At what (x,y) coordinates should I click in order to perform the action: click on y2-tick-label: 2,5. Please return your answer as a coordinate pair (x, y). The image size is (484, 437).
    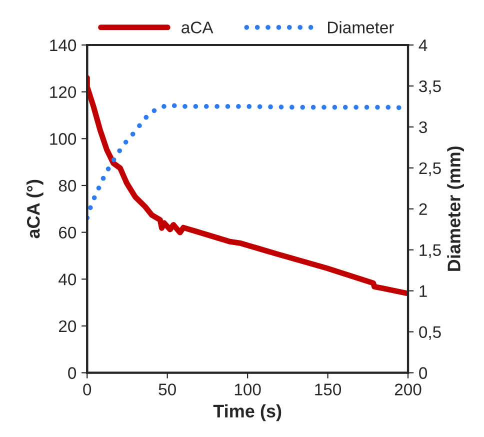
    Looking at the image, I should click on (430, 169).